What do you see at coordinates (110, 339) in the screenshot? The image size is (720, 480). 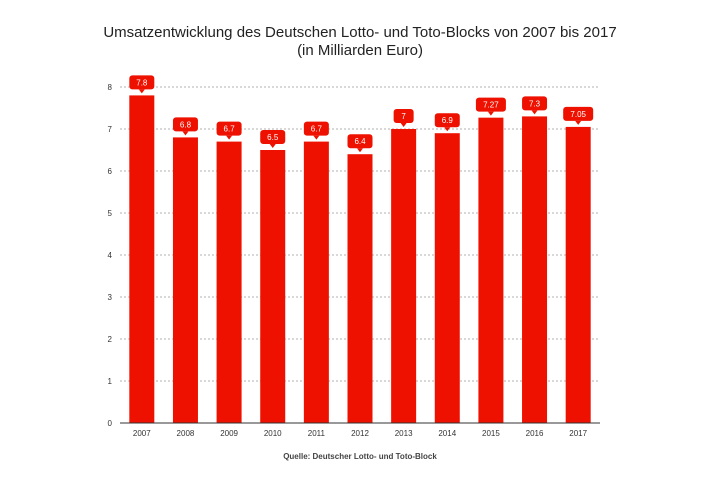 I see `y-tick-label: 2` at bounding box center [110, 339].